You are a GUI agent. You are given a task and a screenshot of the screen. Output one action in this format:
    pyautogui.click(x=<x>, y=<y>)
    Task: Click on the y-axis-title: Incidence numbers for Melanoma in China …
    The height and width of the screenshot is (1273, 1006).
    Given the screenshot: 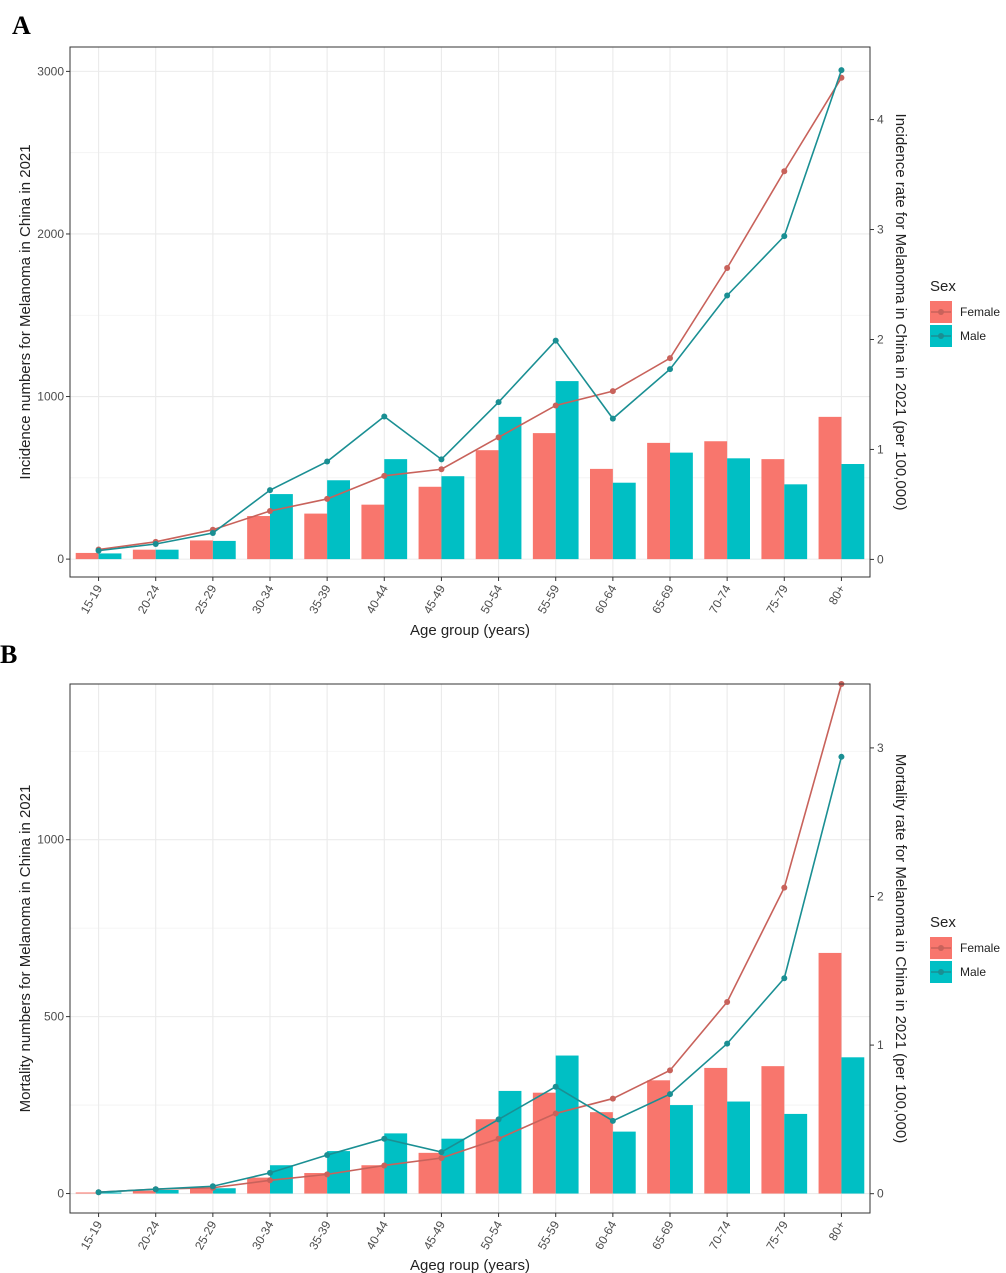 What is the action you would take?
    pyautogui.click(x=25, y=311)
    